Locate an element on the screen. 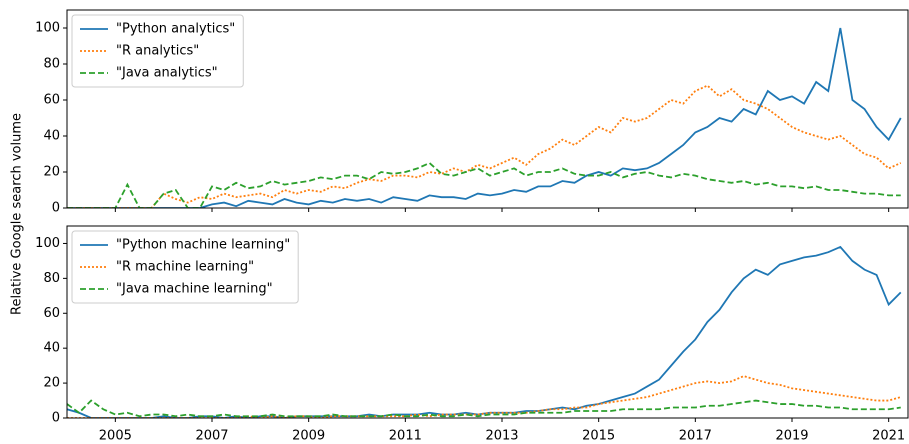  y-axis-label: Relative Google search volume is located at coordinates (17, 214).